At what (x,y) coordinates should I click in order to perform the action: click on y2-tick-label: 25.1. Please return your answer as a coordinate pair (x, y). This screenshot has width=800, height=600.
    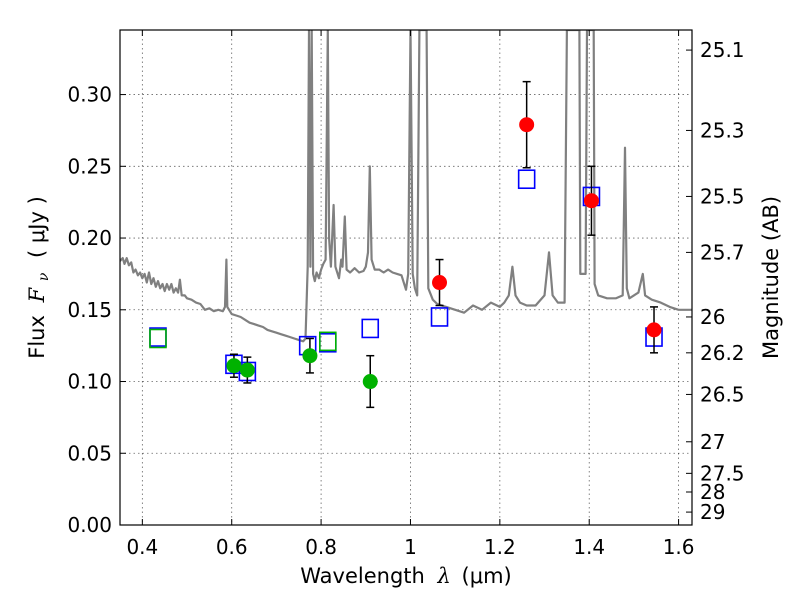
    Looking at the image, I should click on (722, 50).